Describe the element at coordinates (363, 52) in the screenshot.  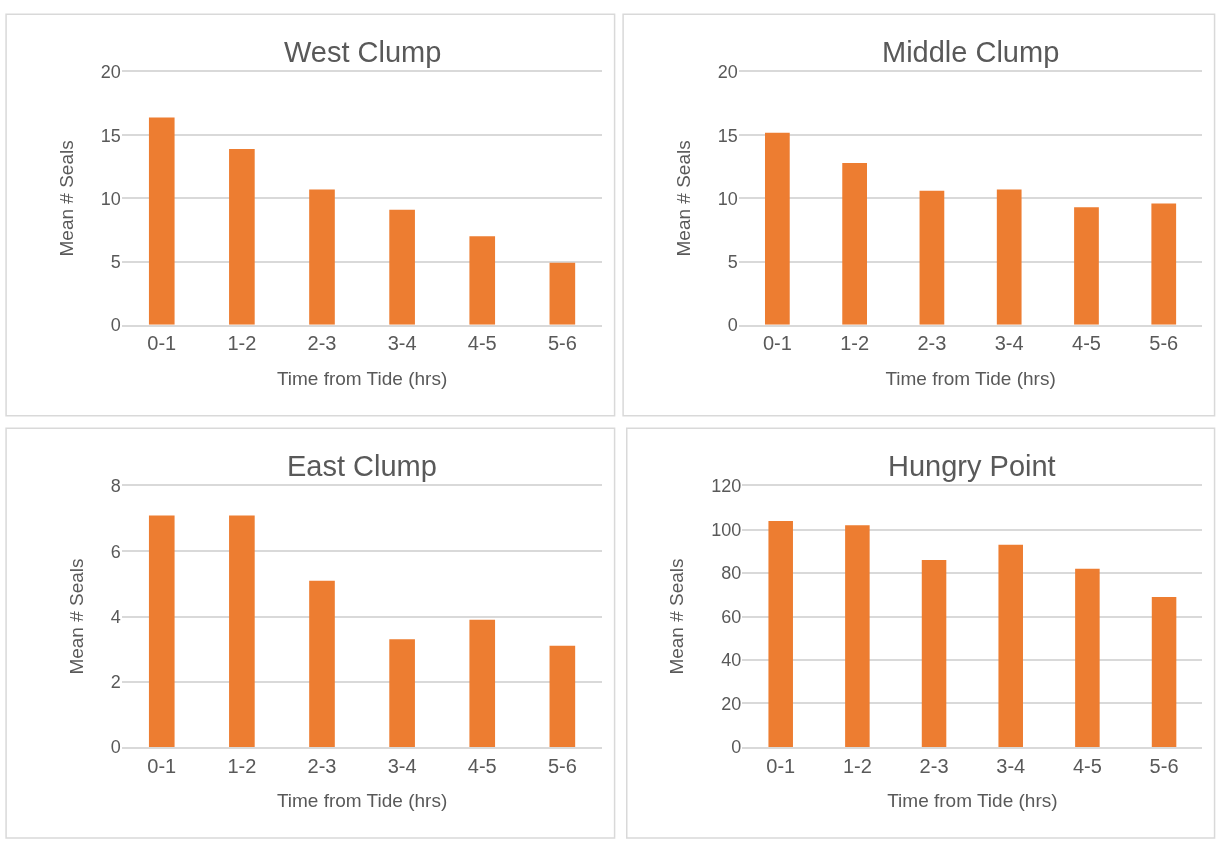
I see `chart-title: West Clump` at that location.